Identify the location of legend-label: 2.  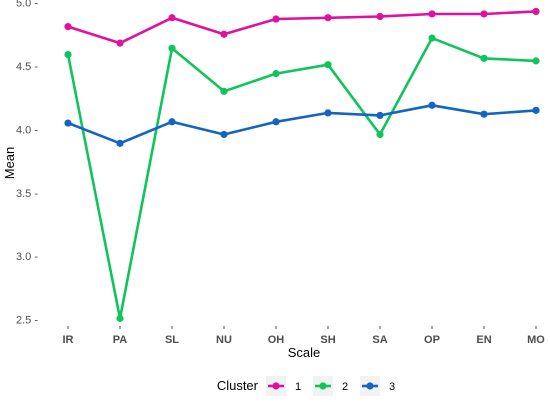
(345, 387).